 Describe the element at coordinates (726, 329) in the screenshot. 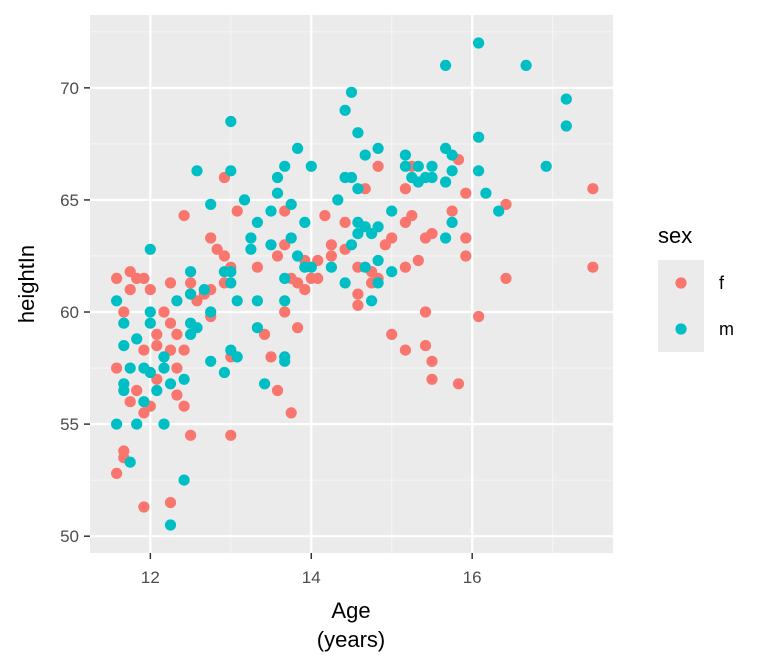

I see `legend-label-m: m` at that location.